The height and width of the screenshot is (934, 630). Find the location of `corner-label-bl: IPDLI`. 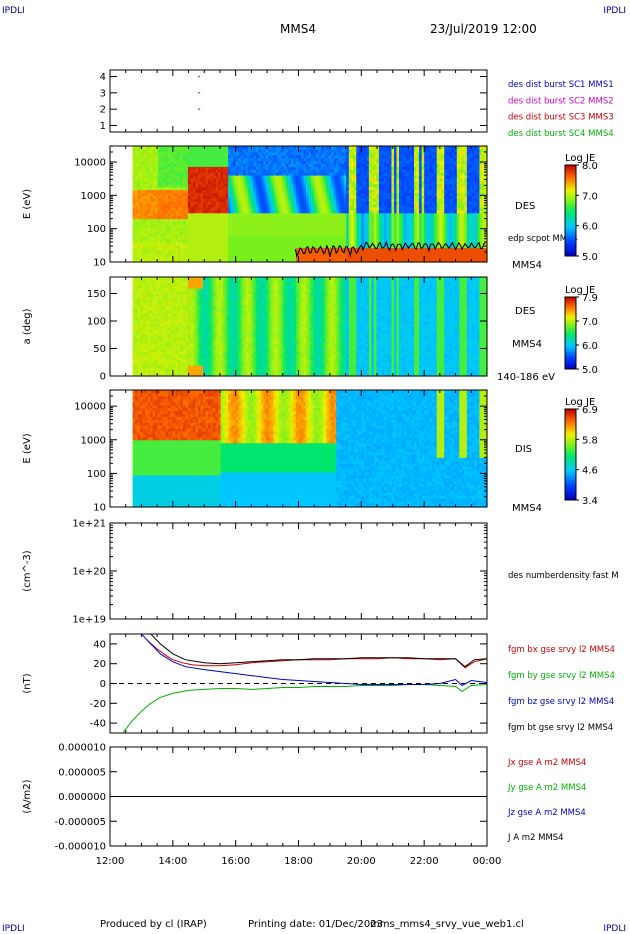

corner-label-bl: IPDLI is located at coordinates (13, 929).